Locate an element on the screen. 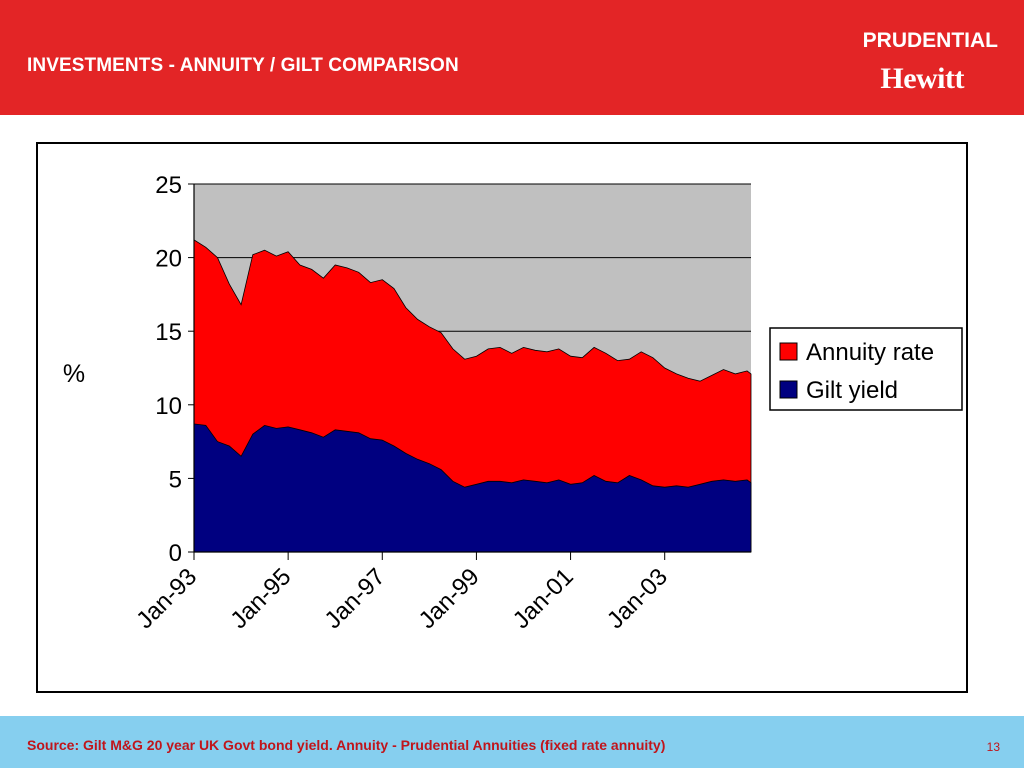 This screenshot has height=768, width=1024. x-tick-label-Jan-97: Jan-97 is located at coordinates (355, 598).